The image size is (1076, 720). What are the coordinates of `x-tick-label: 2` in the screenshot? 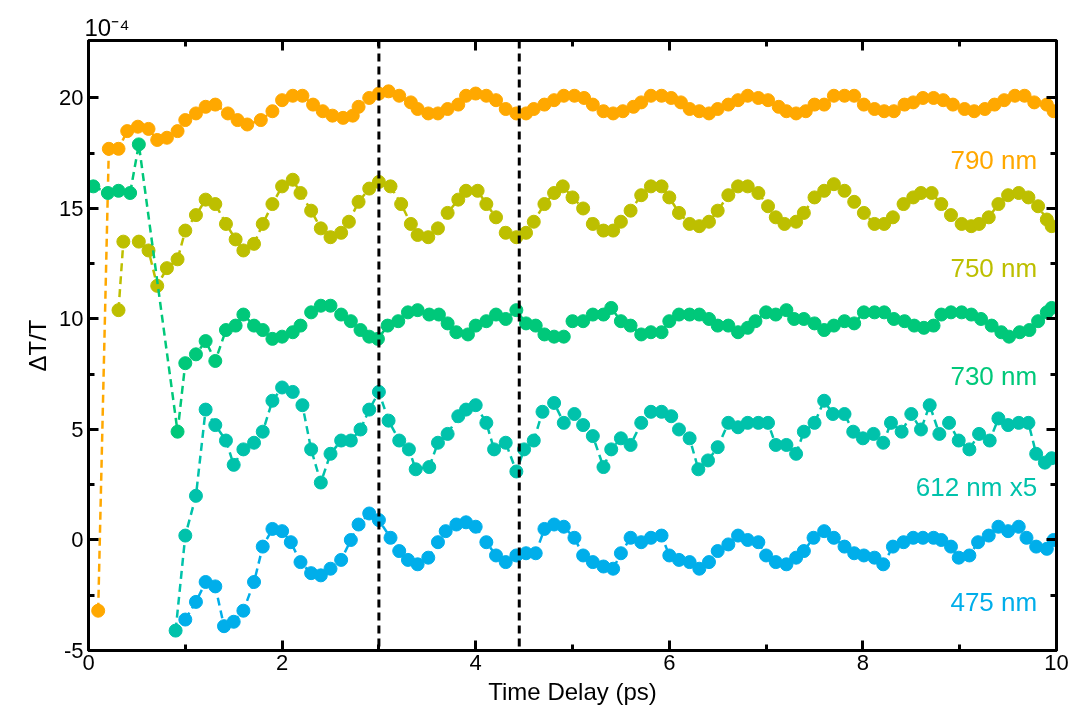 It's located at (282, 662).